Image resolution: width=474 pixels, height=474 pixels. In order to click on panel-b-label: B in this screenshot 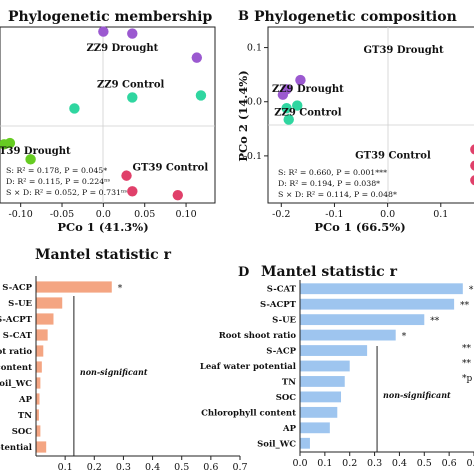, I will do `click(243, 16)`.